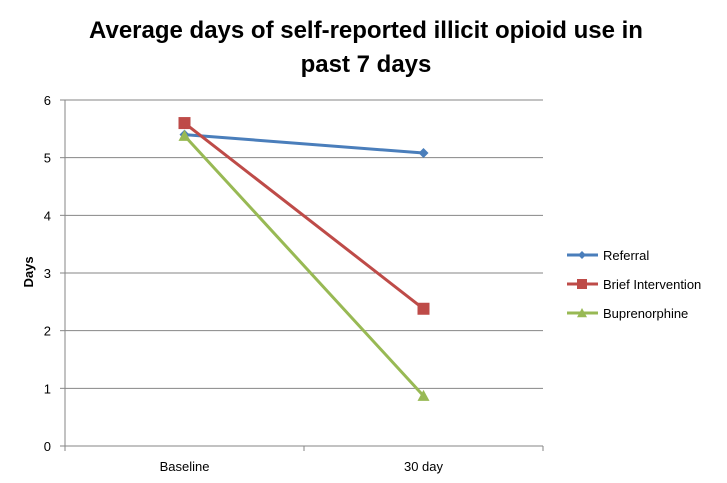  I want to click on legend-label: Referral, so click(626, 255).